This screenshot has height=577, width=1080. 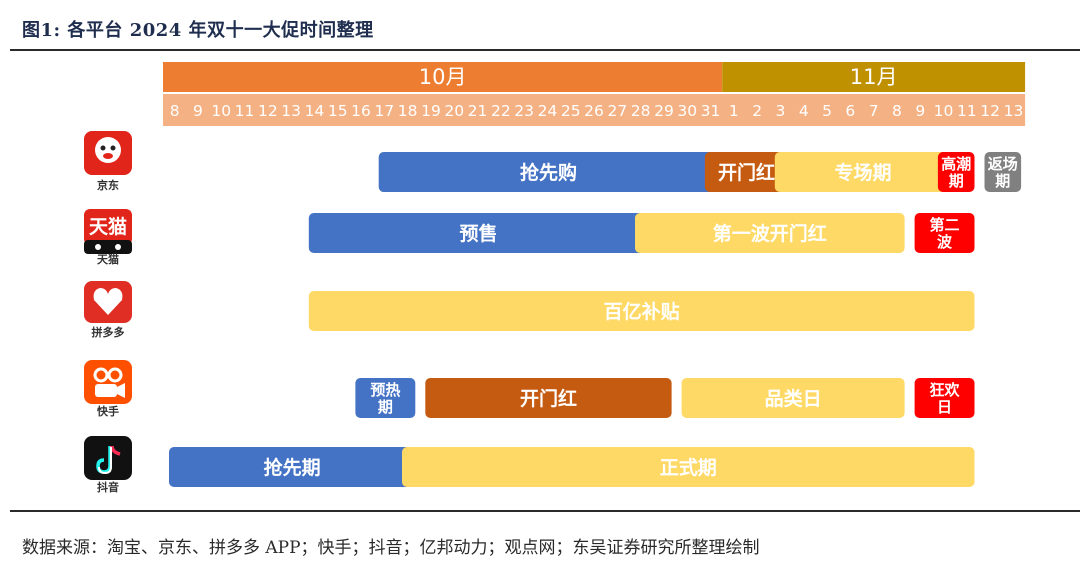 I want to click on jd-logo, so click(x=108, y=153).